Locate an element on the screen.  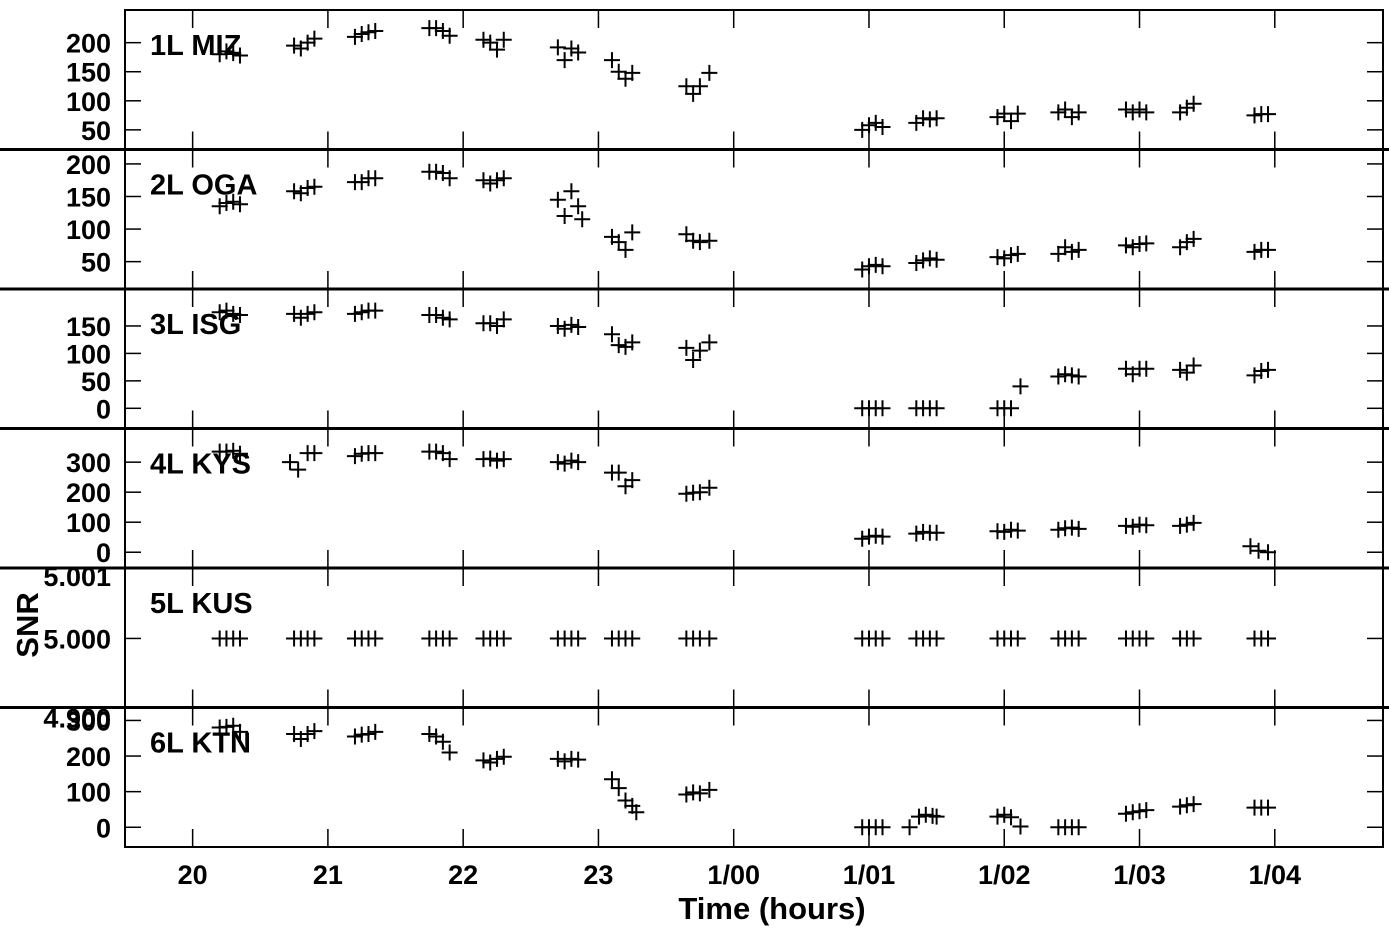
y-tick-label: 0 is located at coordinates (103, 828).